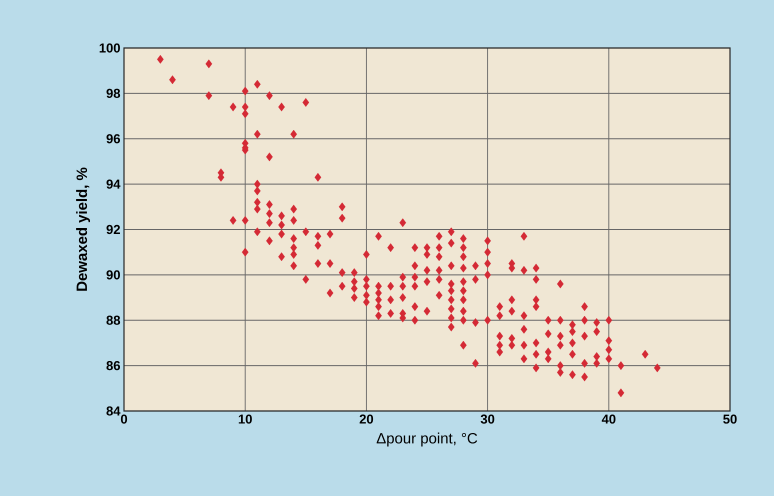 This screenshot has height=496, width=774. I want to click on y-tick-label: 98, so click(113, 93).